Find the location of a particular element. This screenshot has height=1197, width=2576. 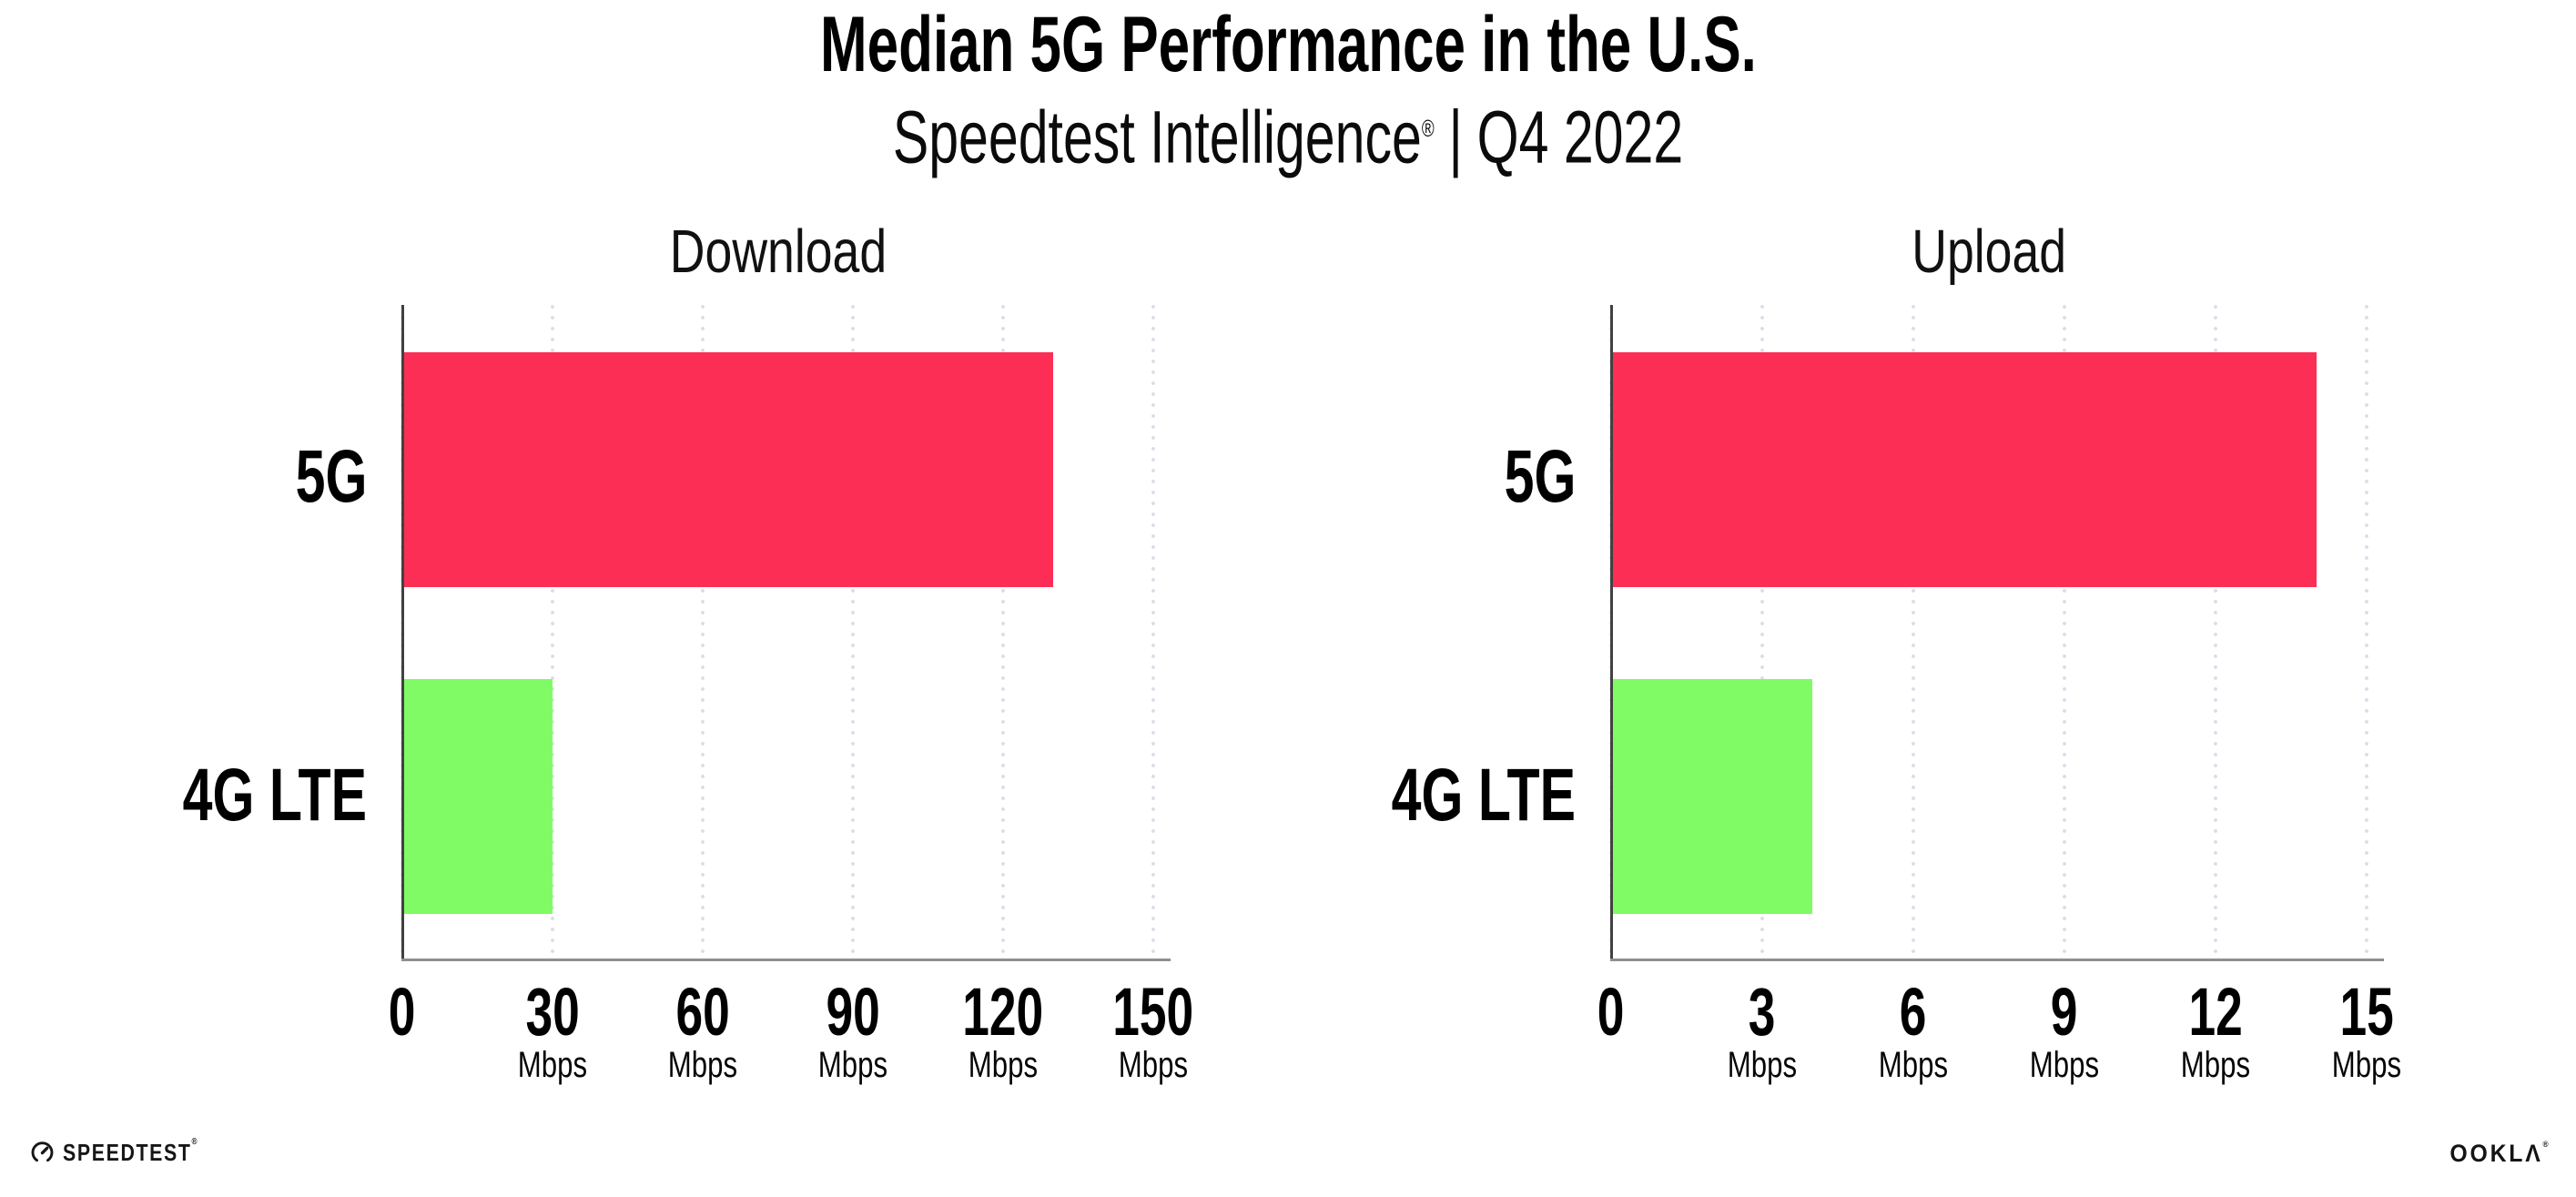

chart-title-download: Download is located at coordinates (777, 251).